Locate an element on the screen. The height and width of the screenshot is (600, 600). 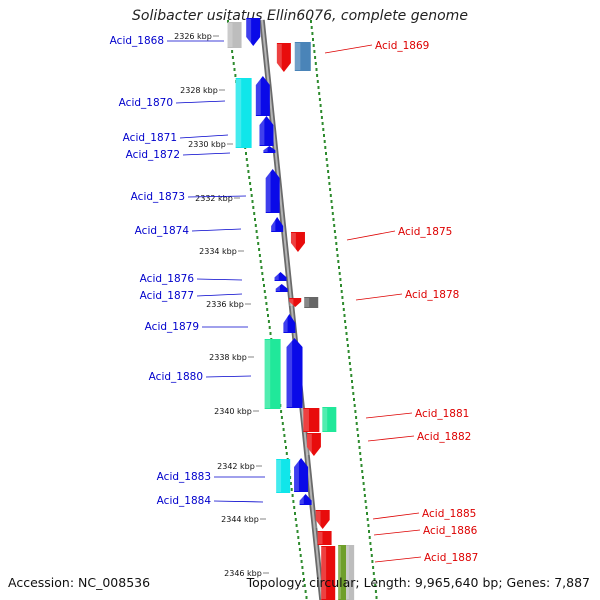
gene-block-acid1874 is located at coordinates (277, 224).